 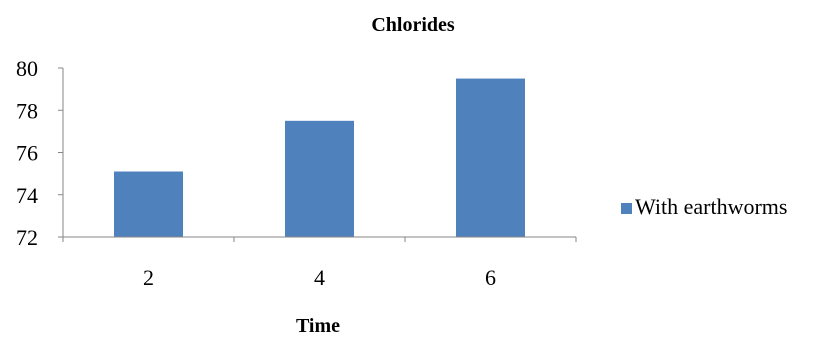 I want to click on y-tick-label: 78, so click(x=27, y=110).